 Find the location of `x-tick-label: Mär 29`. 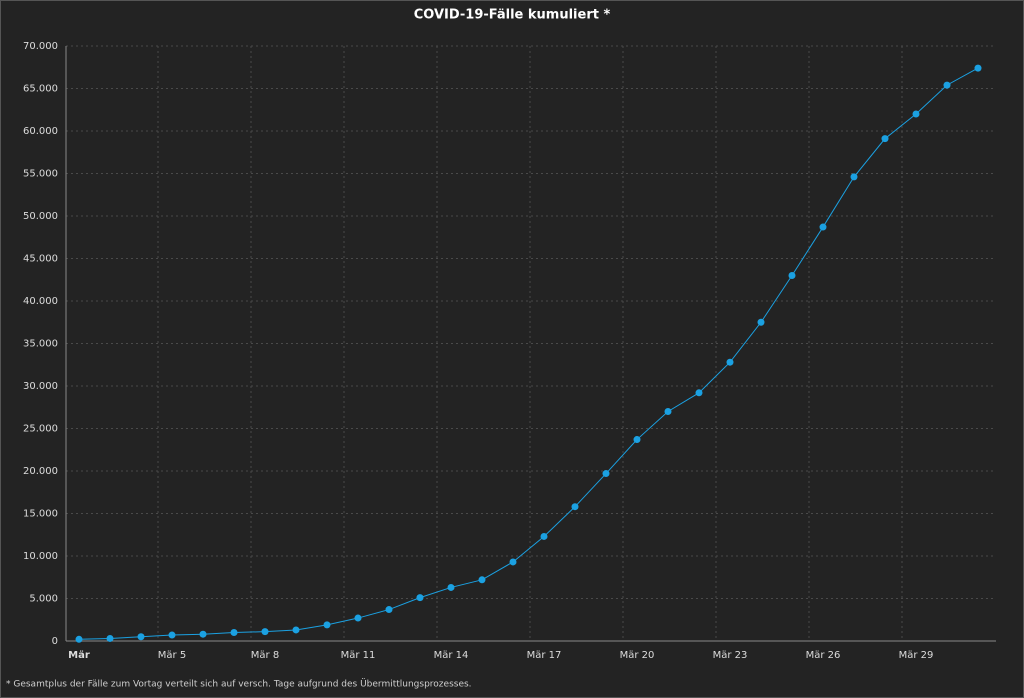

x-tick-label: Mär 29 is located at coordinates (916, 655).